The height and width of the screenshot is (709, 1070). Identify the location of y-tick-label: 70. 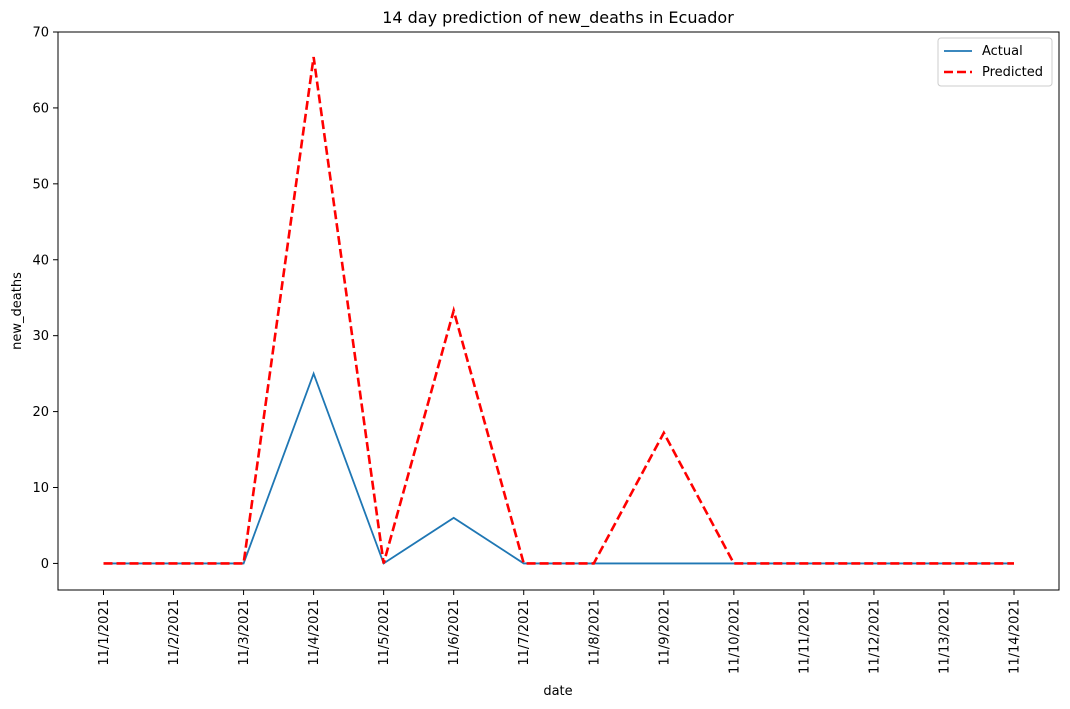
(40, 33).